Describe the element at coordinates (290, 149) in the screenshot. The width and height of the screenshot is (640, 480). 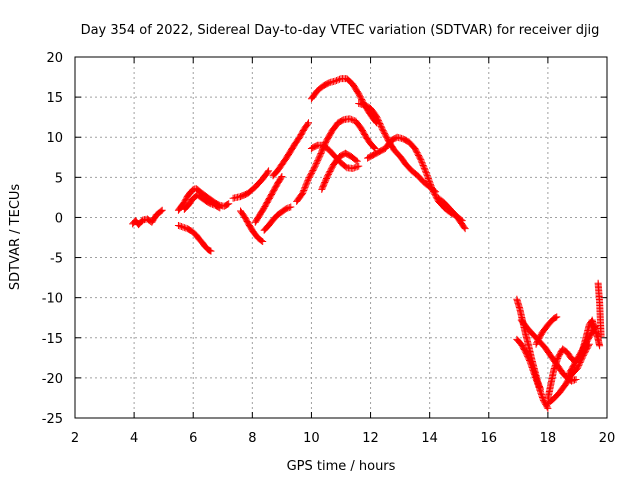
I see `series-track-i` at that location.